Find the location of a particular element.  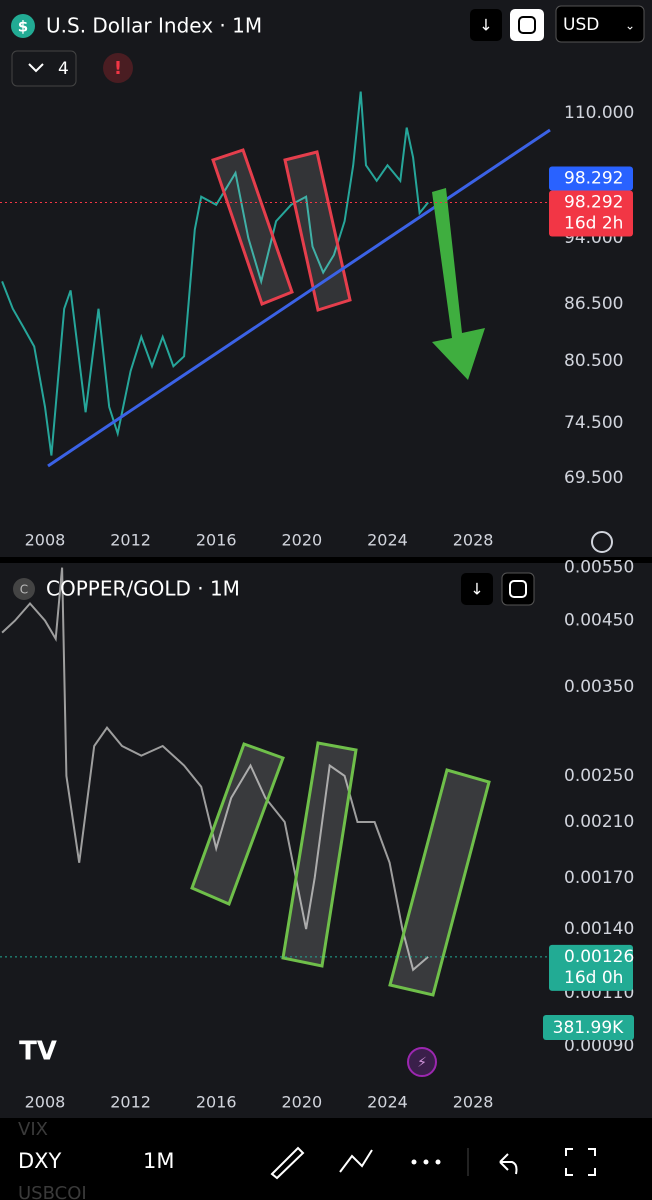

symbol-icon-glyph: $ is located at coordinates (23, 27).